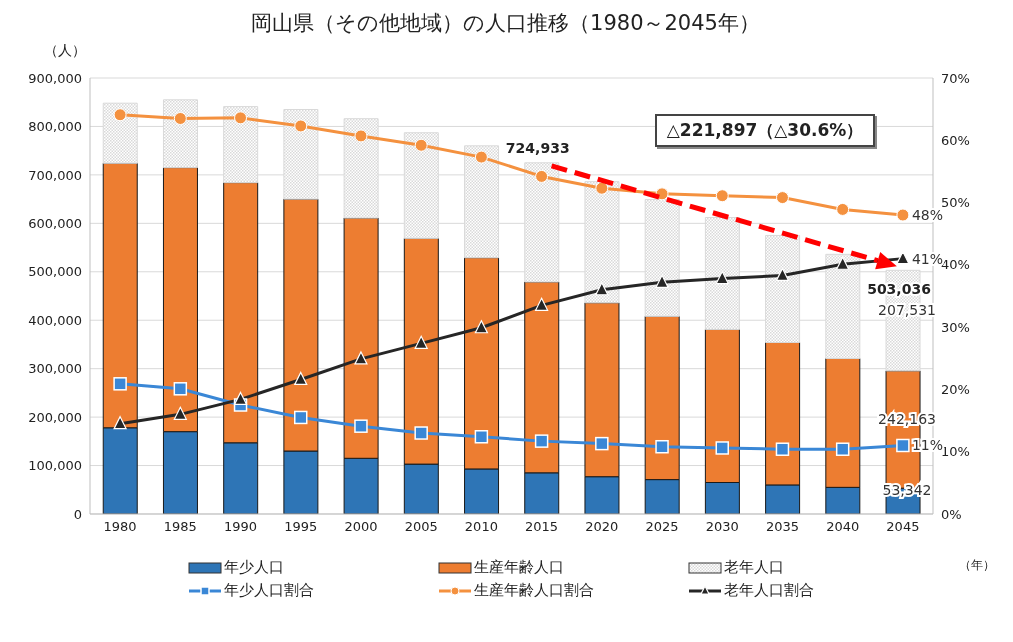 The width and height of the screenshot is (1013, 642). I want to click on y2-tick-label: 20%, so click(955, 390).